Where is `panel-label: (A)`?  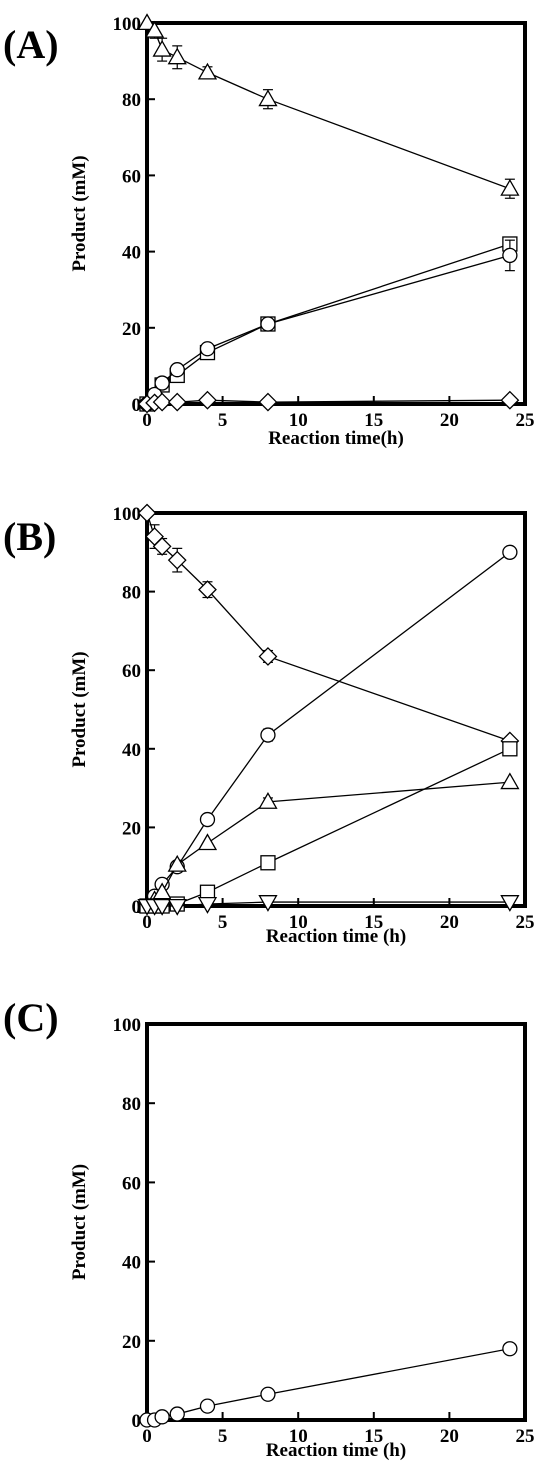 panel-label: (A) is located at coordinates (31, 44).